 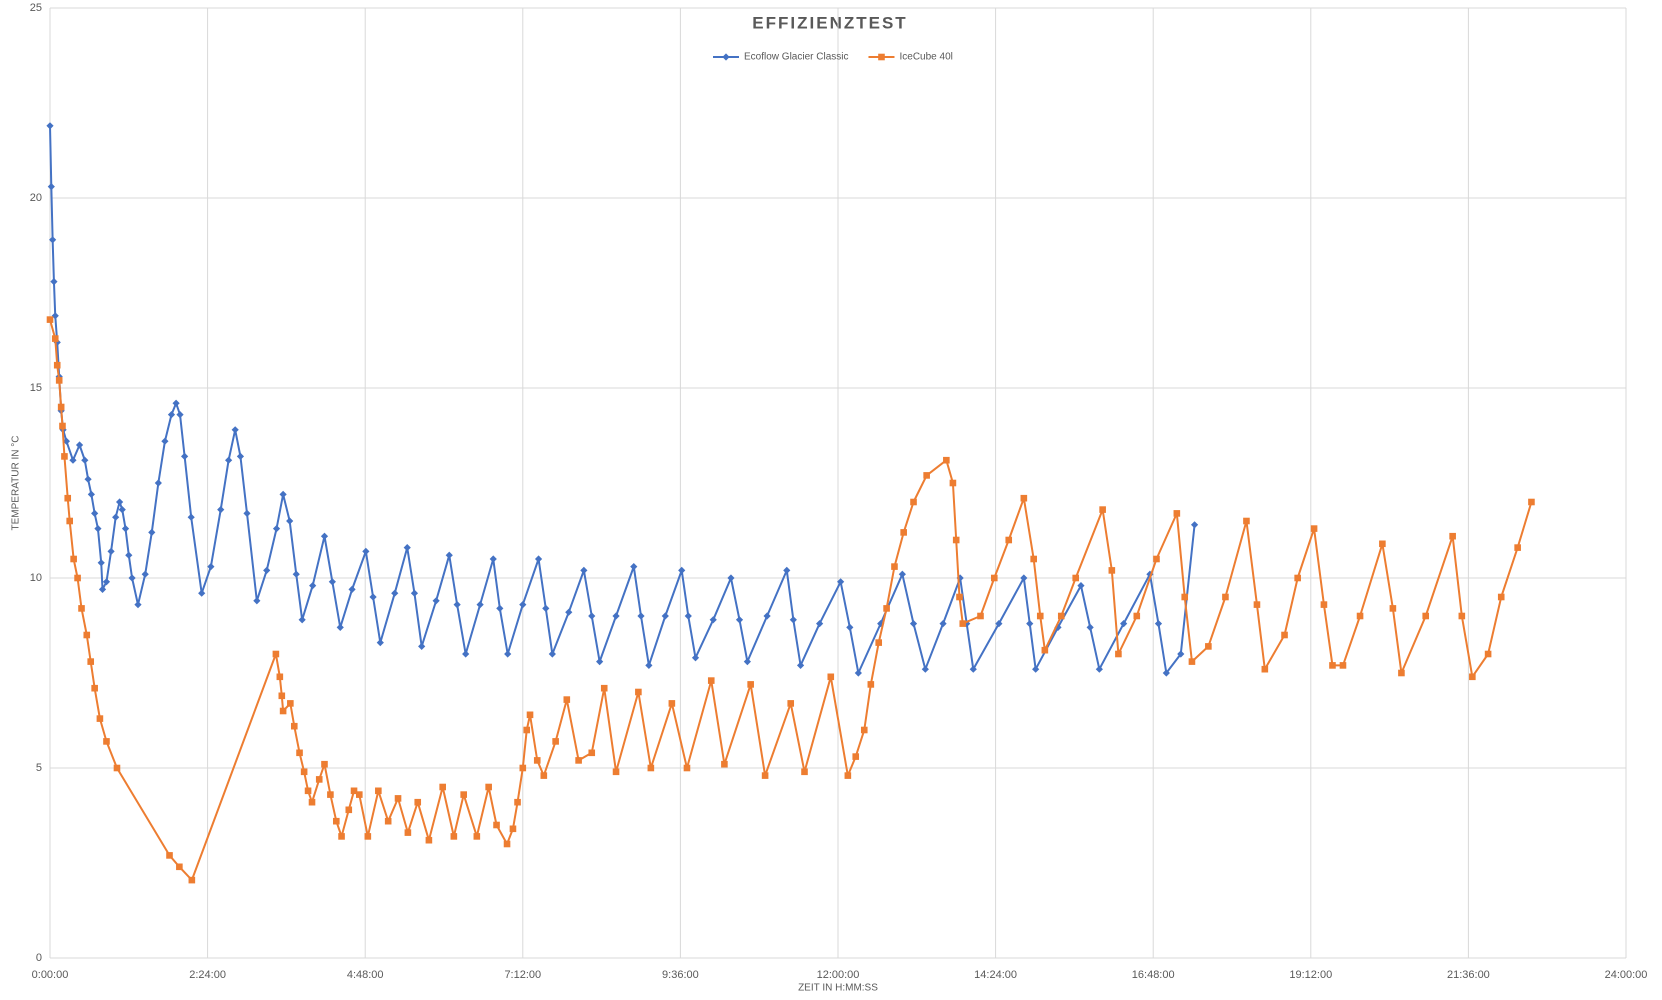 What do you see at coordinates (39, 768) in the screenshot?
I see `y-tick-label: 5` at bounding box center [39, 768].